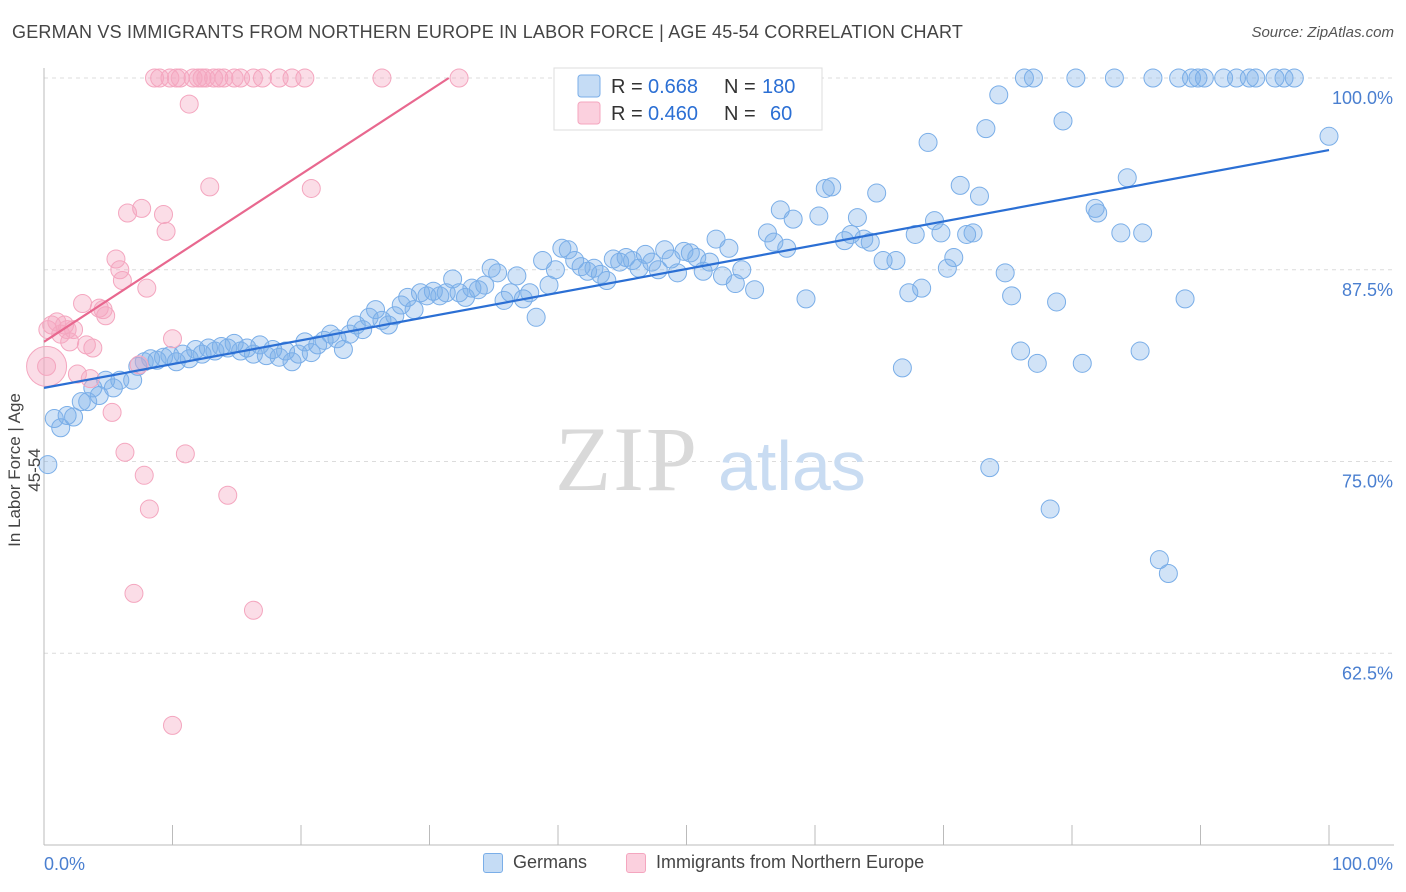 This screenshot has width=1406, height=892. What do you see at coordinates (710, 459) in the screenshot?
I see `watermark: ZIP atlas` at bounding box center [710, 459].